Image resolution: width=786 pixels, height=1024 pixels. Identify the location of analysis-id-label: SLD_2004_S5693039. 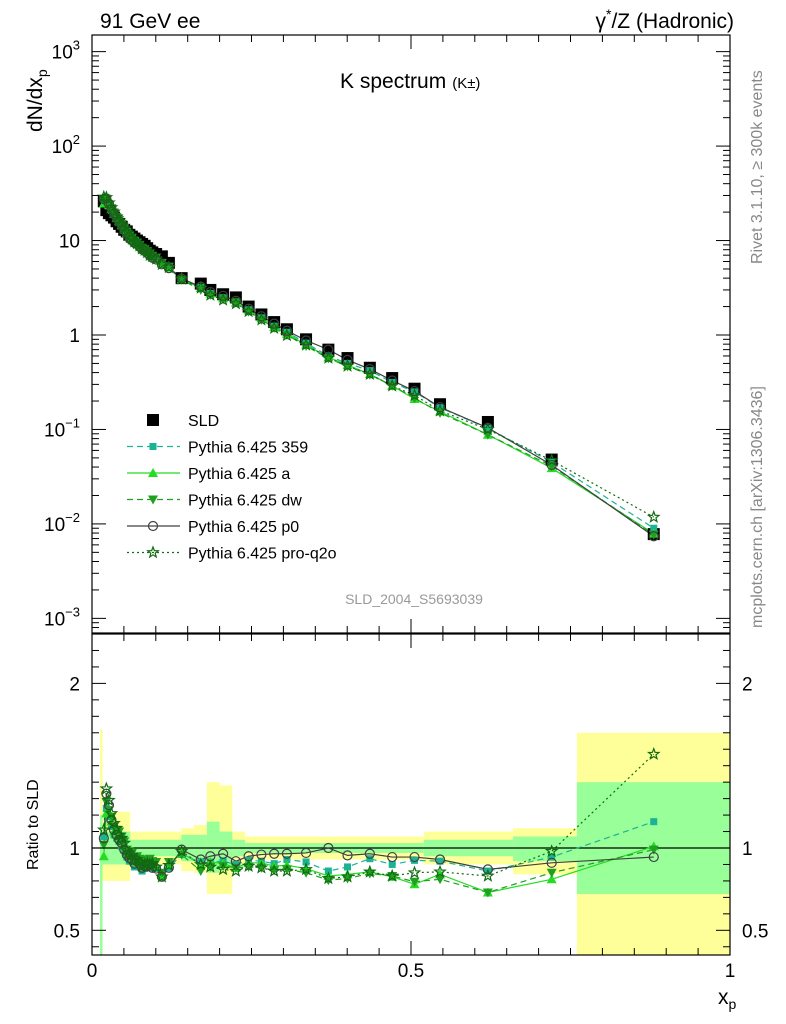
(414, 599).